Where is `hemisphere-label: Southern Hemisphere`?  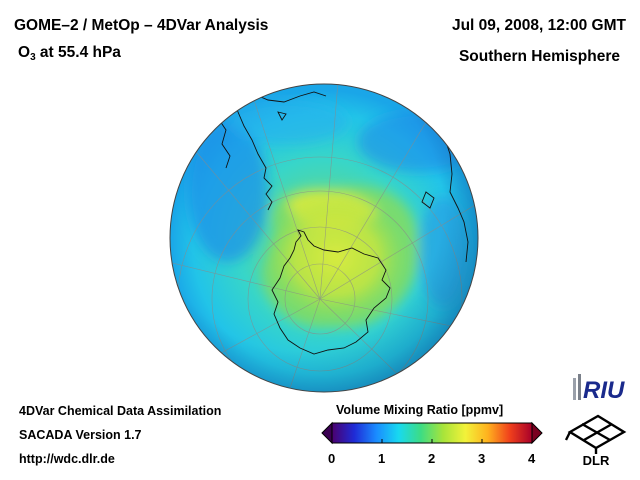 hemisphere-label: Southern Hemisphere is located at coordinates (539, 56).